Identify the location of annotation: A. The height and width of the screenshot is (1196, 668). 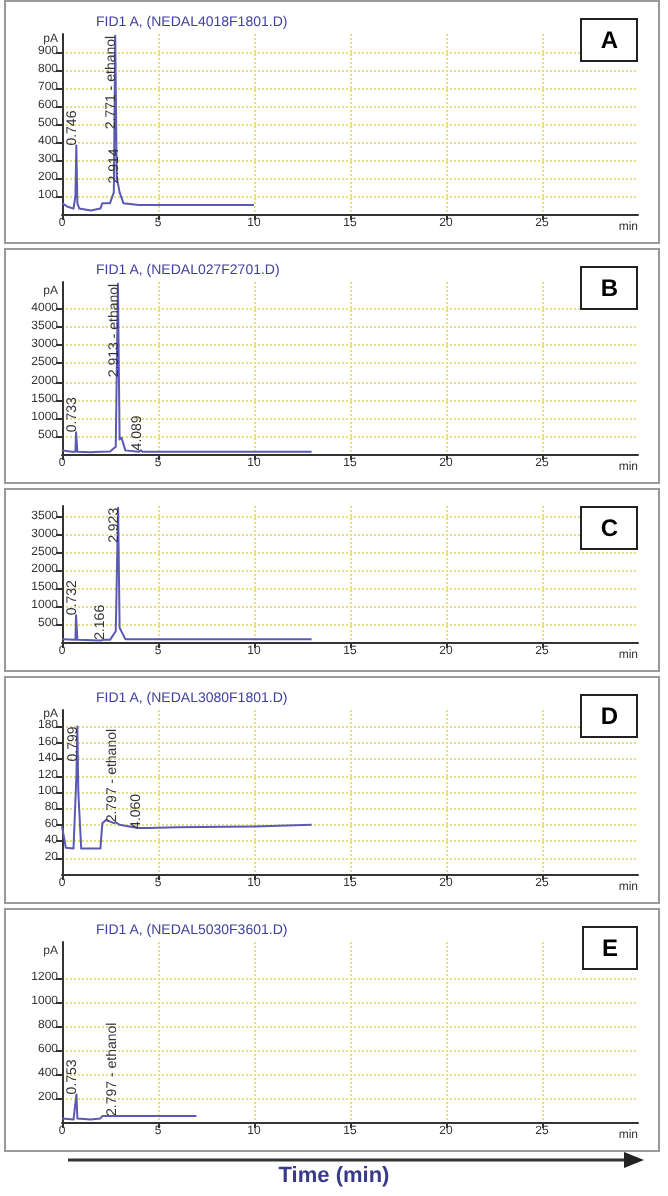
(609, 40).